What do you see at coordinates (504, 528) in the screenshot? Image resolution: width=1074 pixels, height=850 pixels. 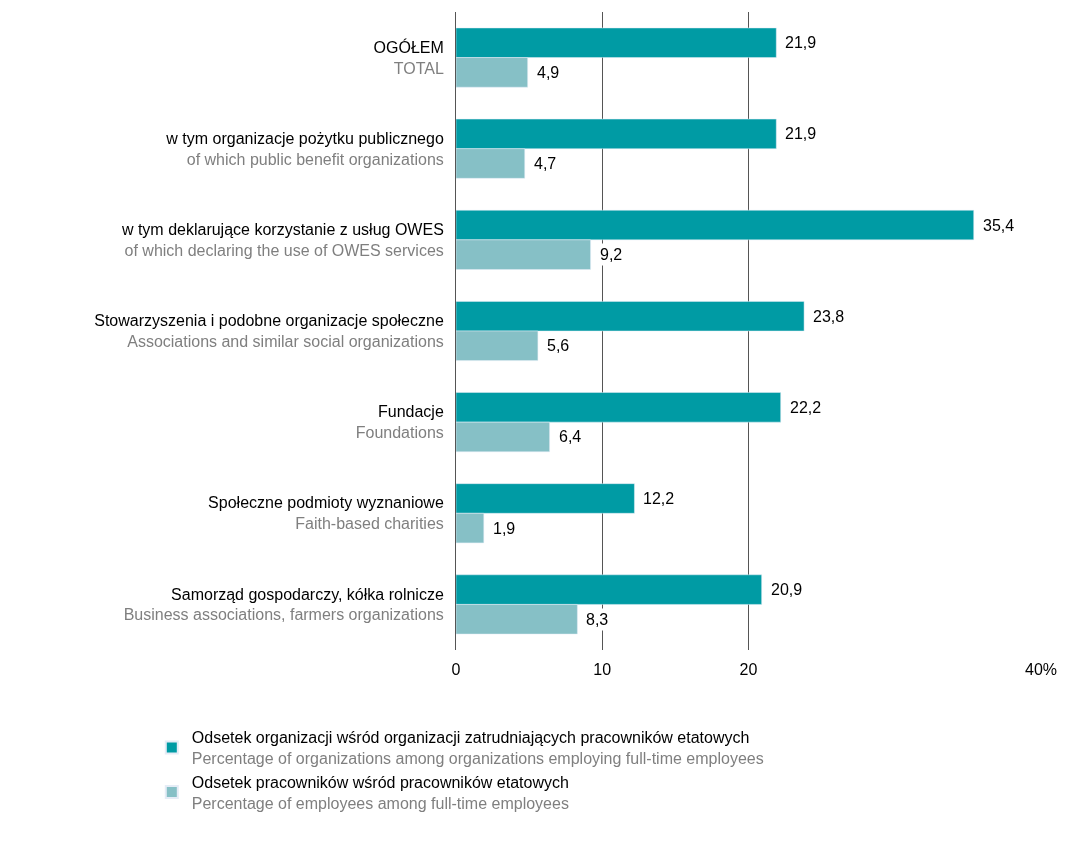 I see `data-label: 1,9` at bounding box center [504, 528].